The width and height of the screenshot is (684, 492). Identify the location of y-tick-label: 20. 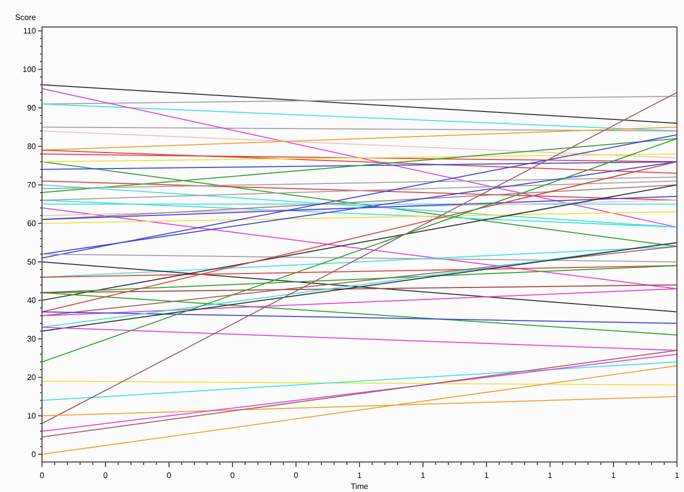
(32, 377).